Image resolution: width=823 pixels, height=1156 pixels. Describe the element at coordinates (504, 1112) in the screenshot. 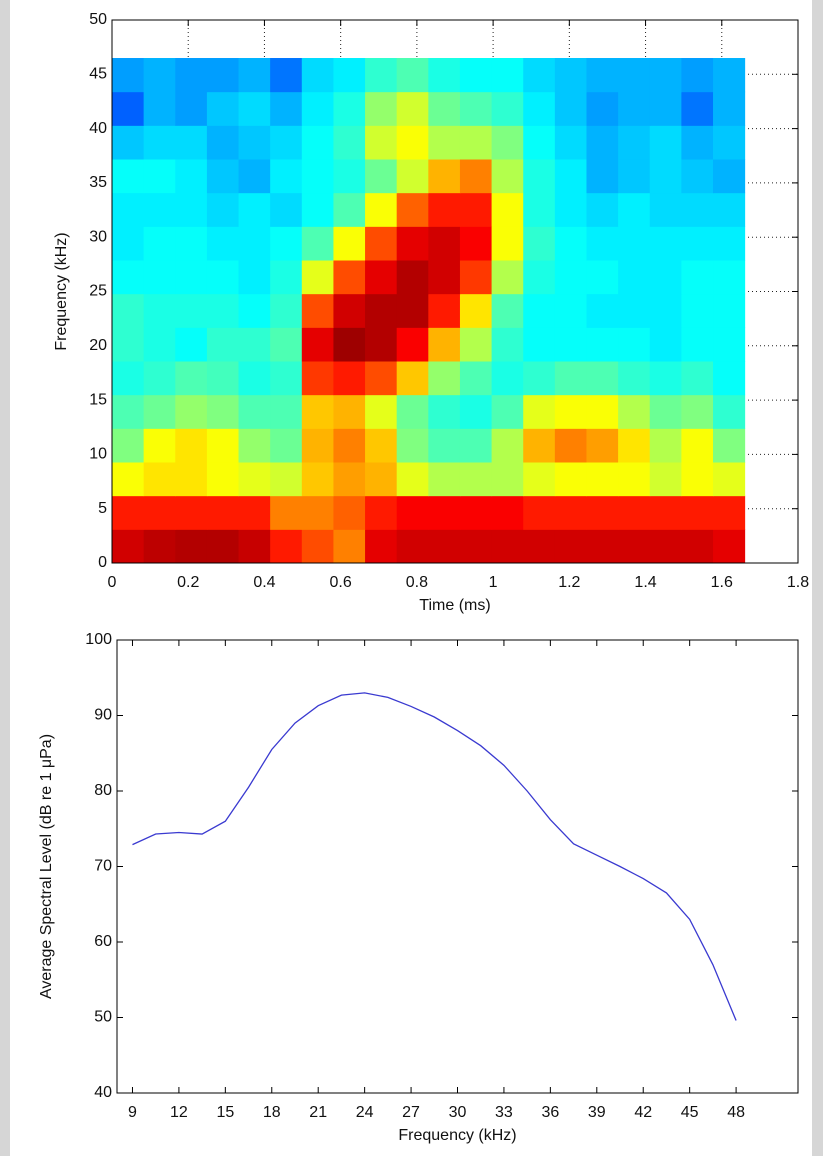

I see `x-tick-label: 33` at that location.